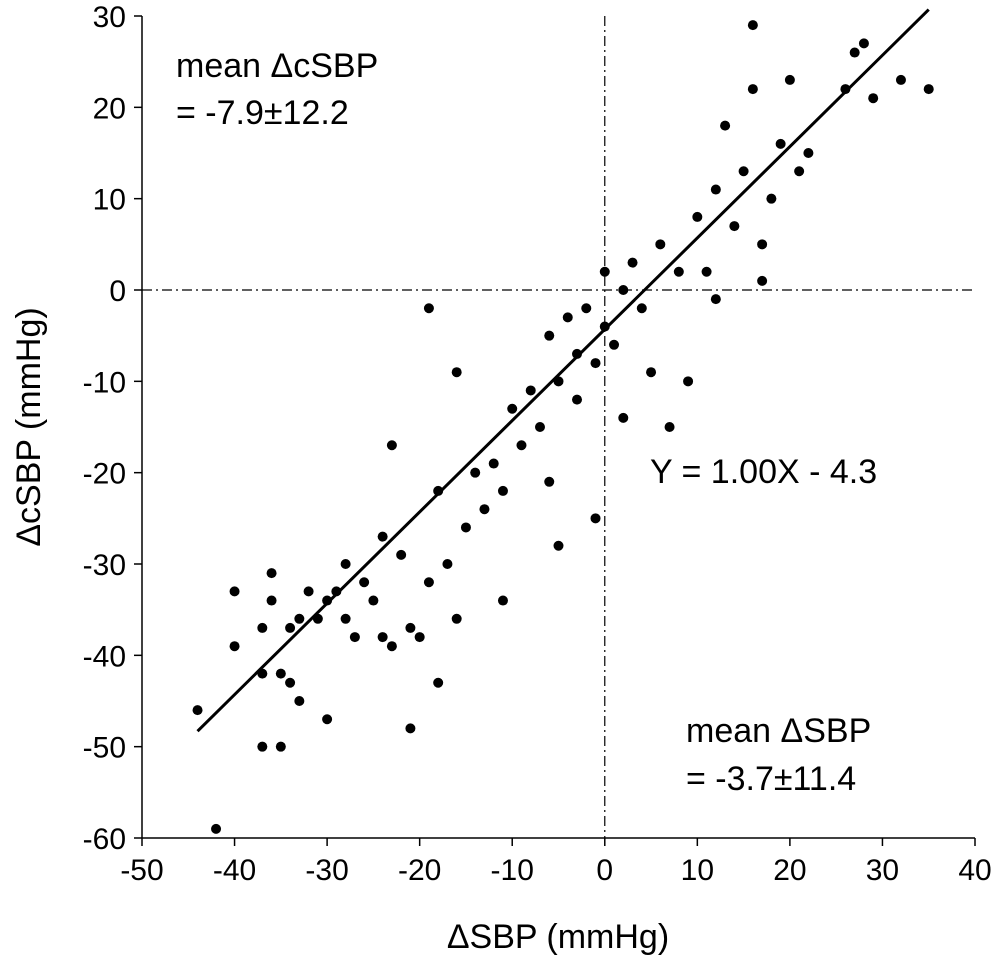 This screenshot has height=961, width=997. I want to click on x-tick-label: 10, so click(697, 870).